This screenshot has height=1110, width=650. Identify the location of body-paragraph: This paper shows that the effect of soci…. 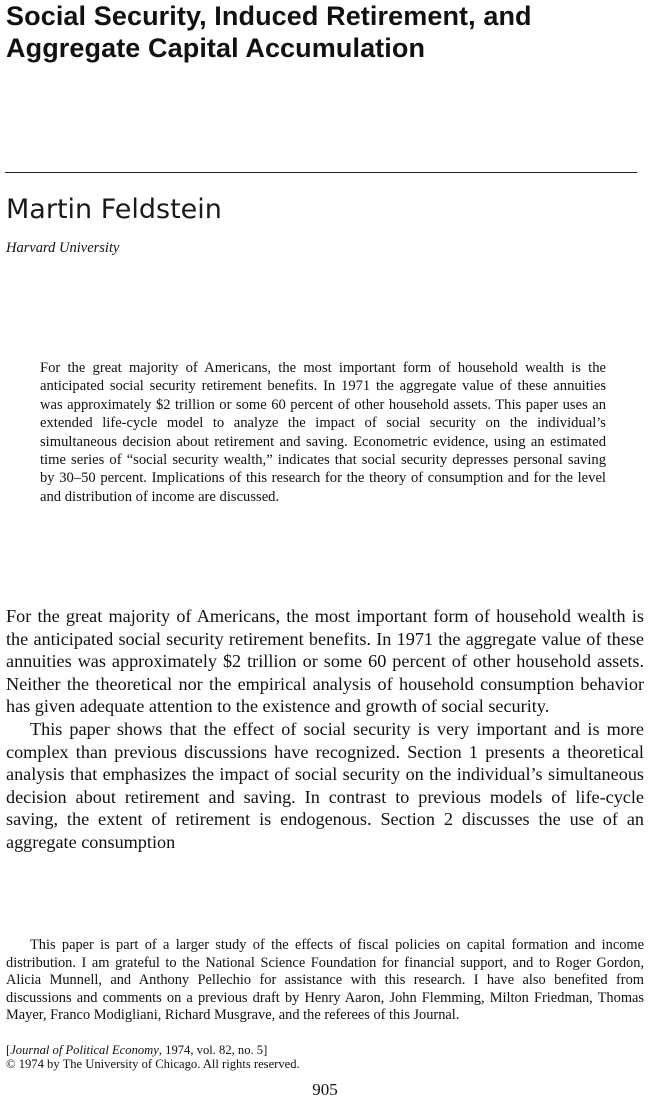
(325, 785).